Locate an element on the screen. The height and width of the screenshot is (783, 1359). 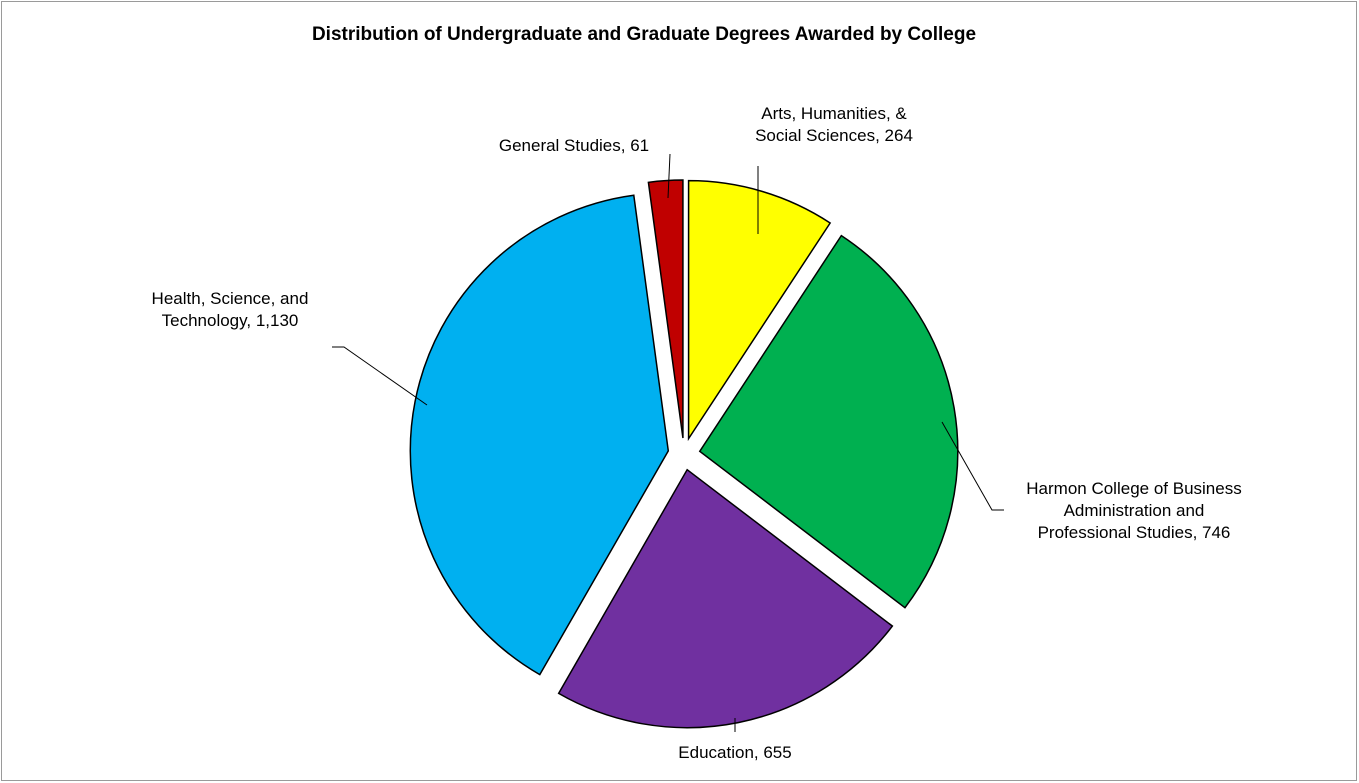
data-label: Health, Science, and Technology, 1,130 is located at coordinates (230, 309).